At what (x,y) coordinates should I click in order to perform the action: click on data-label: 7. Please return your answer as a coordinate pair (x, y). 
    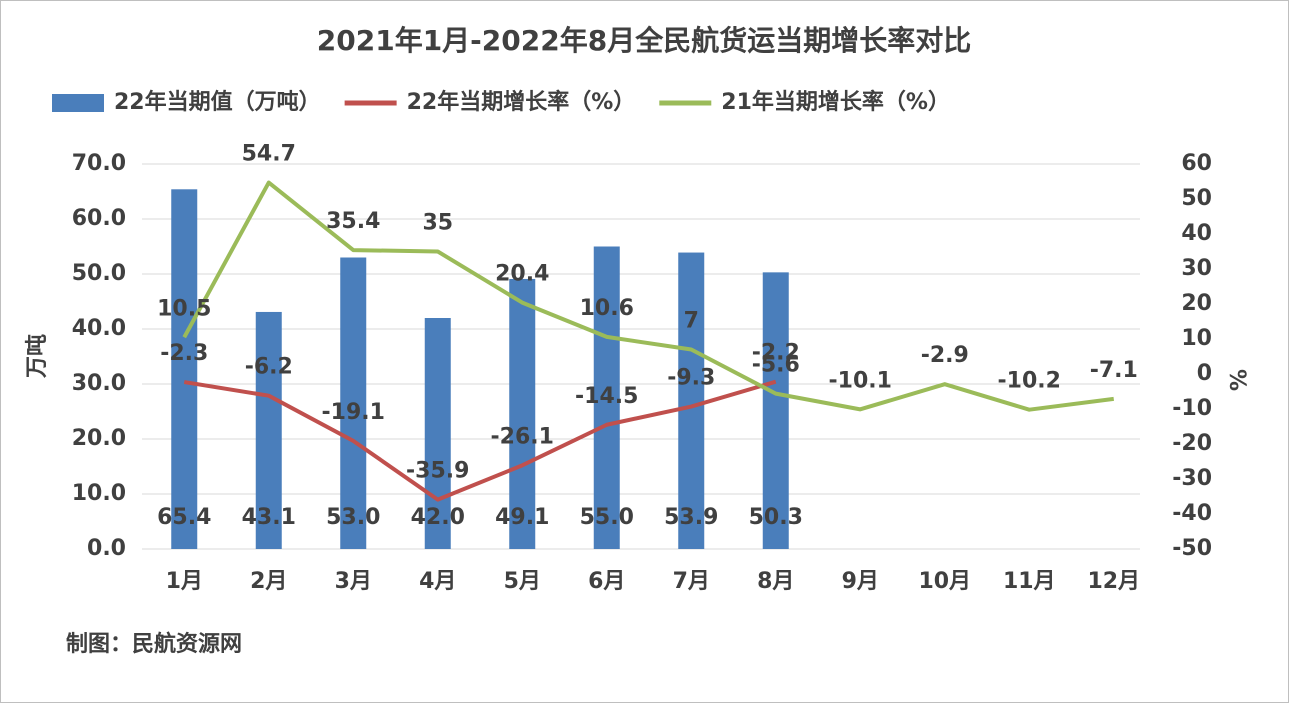
    Looking at the image, I should click on (691, 321).